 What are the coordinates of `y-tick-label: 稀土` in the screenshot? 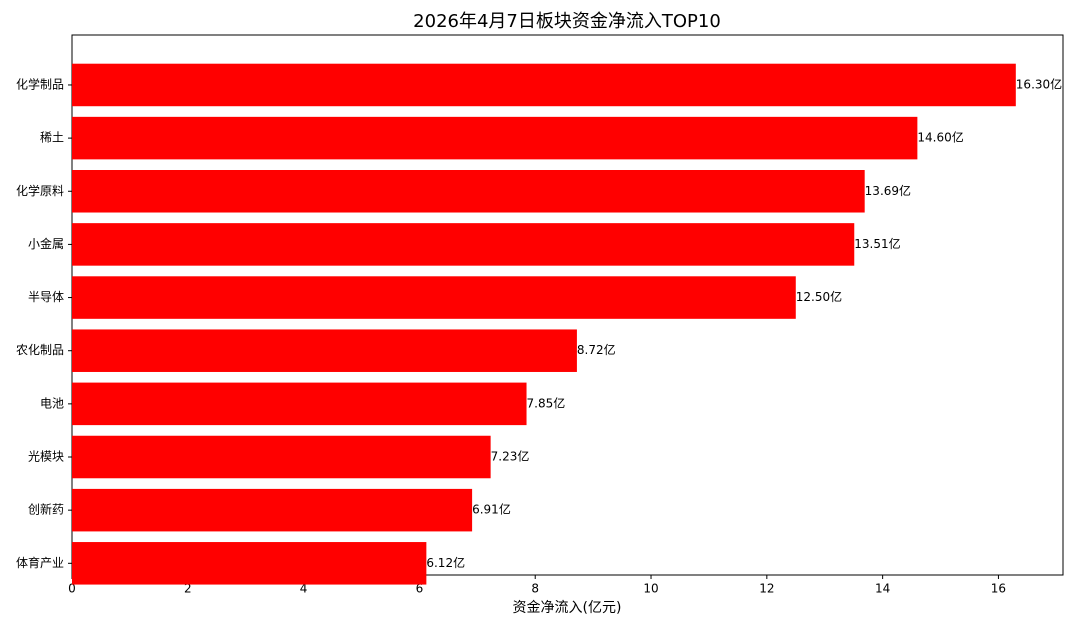 It's located at (52, 138).